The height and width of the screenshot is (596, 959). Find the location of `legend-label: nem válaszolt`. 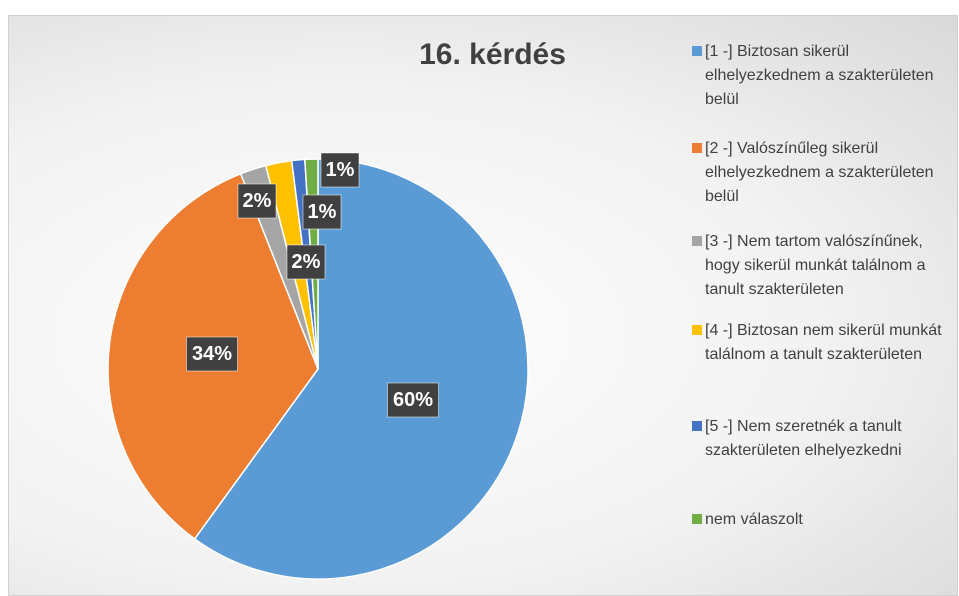

legend-label: nem válaszolt is located at coordinates (754, 519).